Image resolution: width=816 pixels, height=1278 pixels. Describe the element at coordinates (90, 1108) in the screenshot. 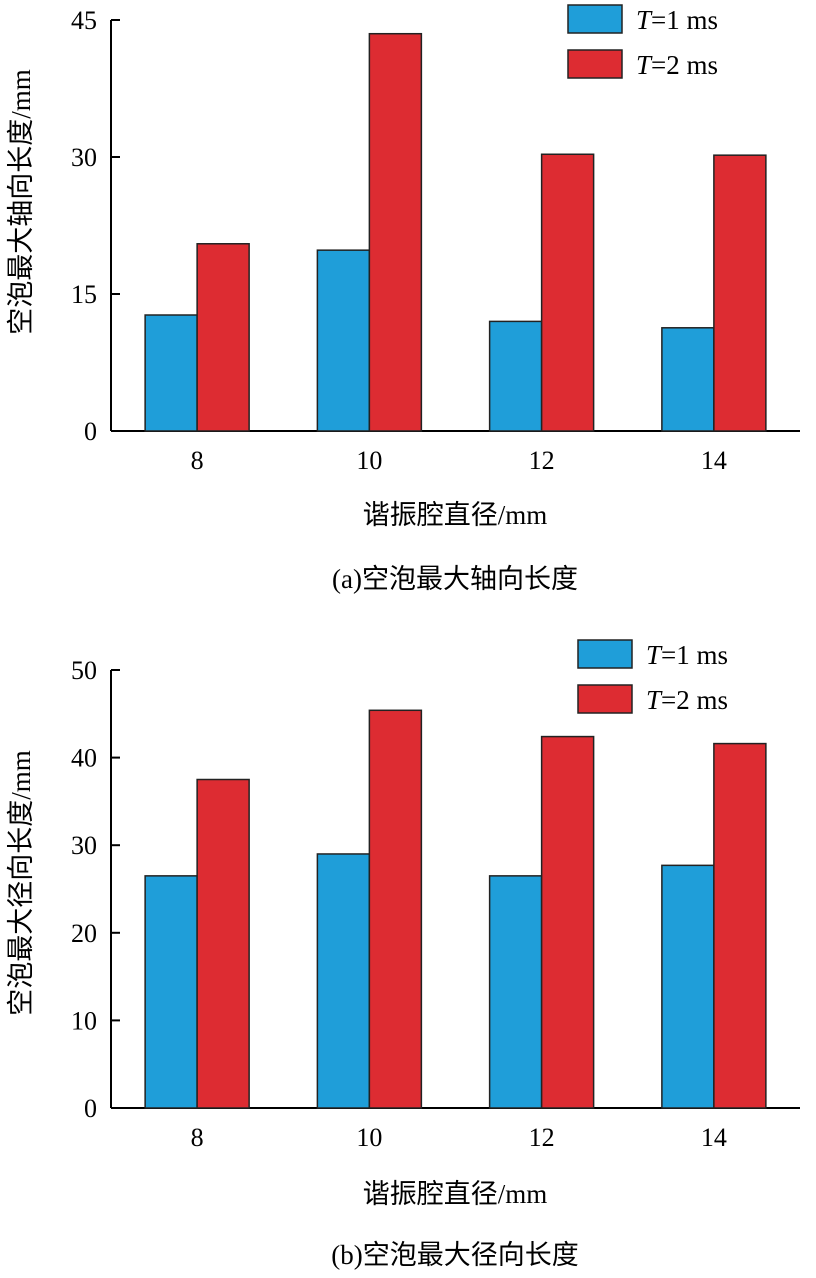

I see `chart-b-y-tick-label: 0` at that location.